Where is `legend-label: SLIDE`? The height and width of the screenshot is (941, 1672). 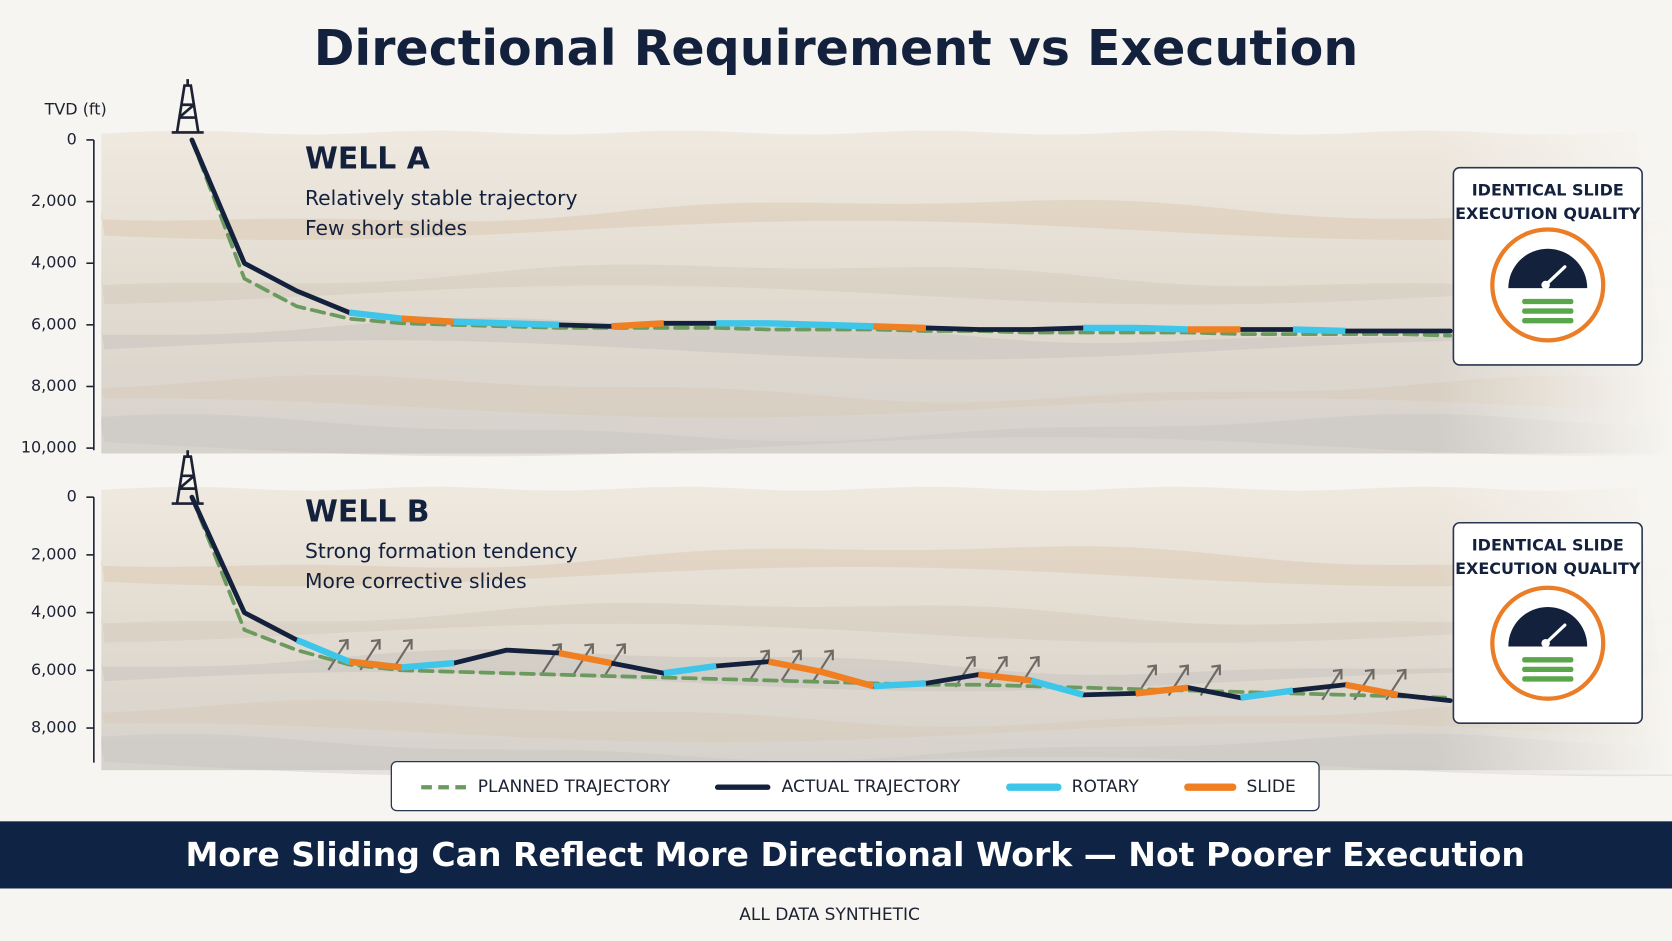
legend-label: SLIDE is located at coordinates (1271, 787).